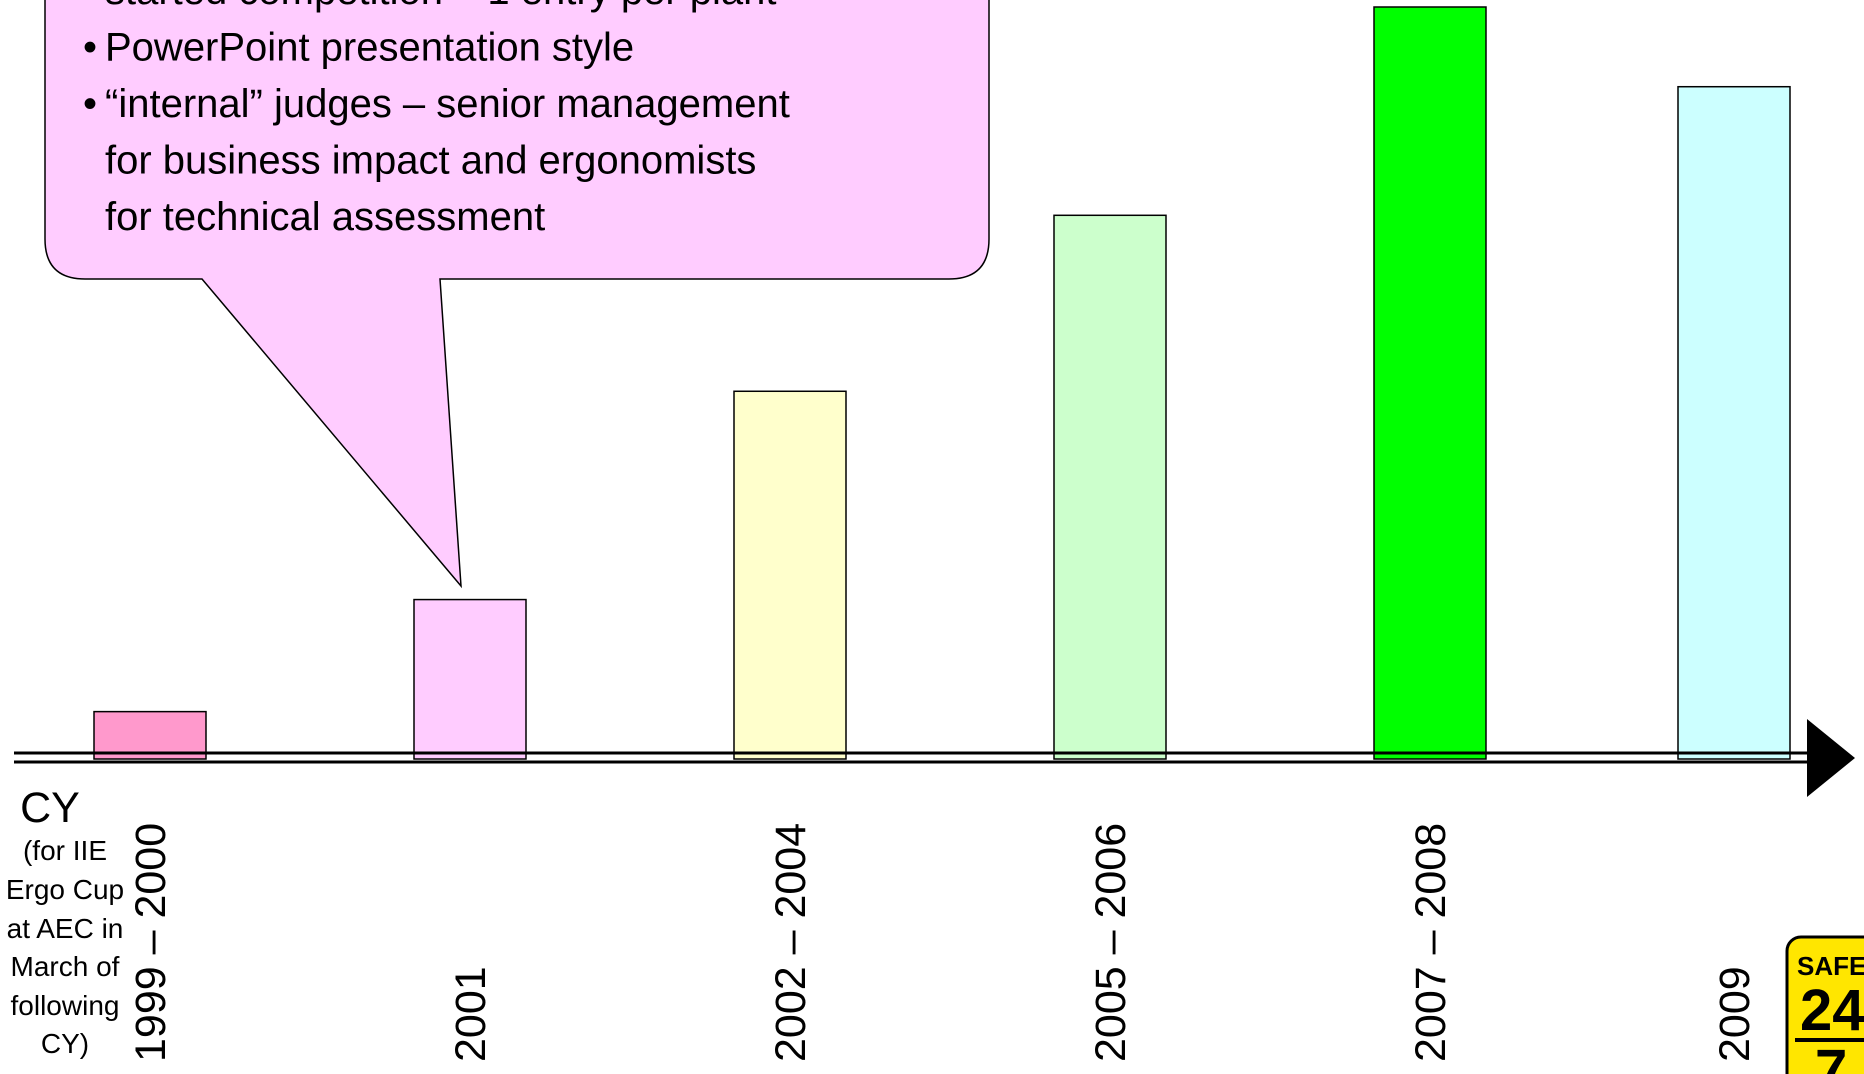  Describe the element at coordinates (1431, 942) in the screenshot. I see `x-tick-label: 2007 – 2008` at that location.